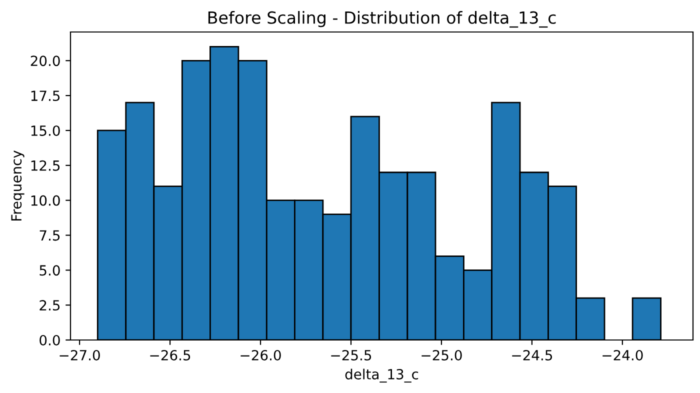 This screenshot has width=700, height=393. What do you see at coordinates (50, 270) in the screenshot?
I see `y-tick-label: 5.0` at bounding box center [50, 270].